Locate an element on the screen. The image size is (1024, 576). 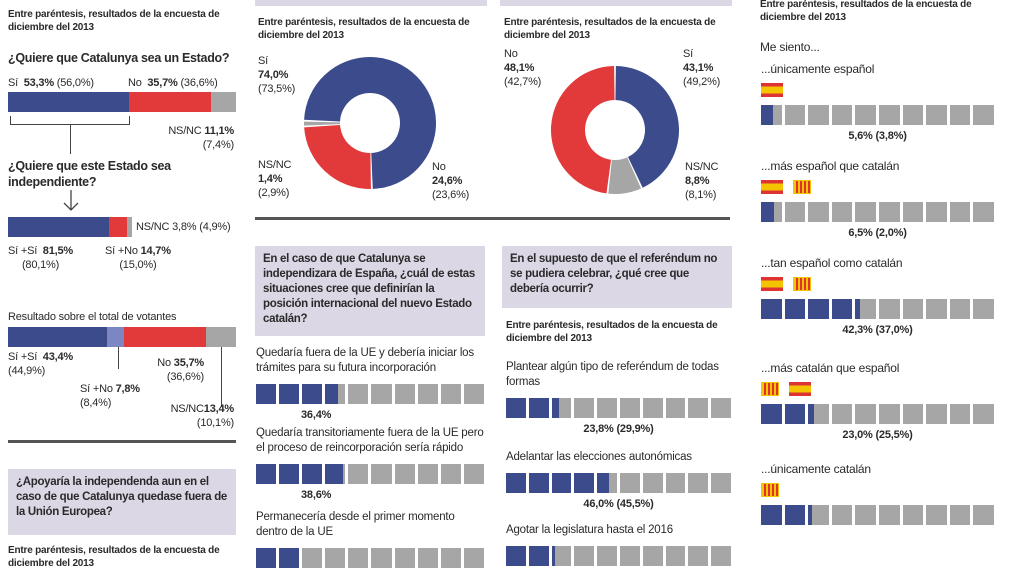
bar-segment-ns-nc is located at coordinates (223, 102).